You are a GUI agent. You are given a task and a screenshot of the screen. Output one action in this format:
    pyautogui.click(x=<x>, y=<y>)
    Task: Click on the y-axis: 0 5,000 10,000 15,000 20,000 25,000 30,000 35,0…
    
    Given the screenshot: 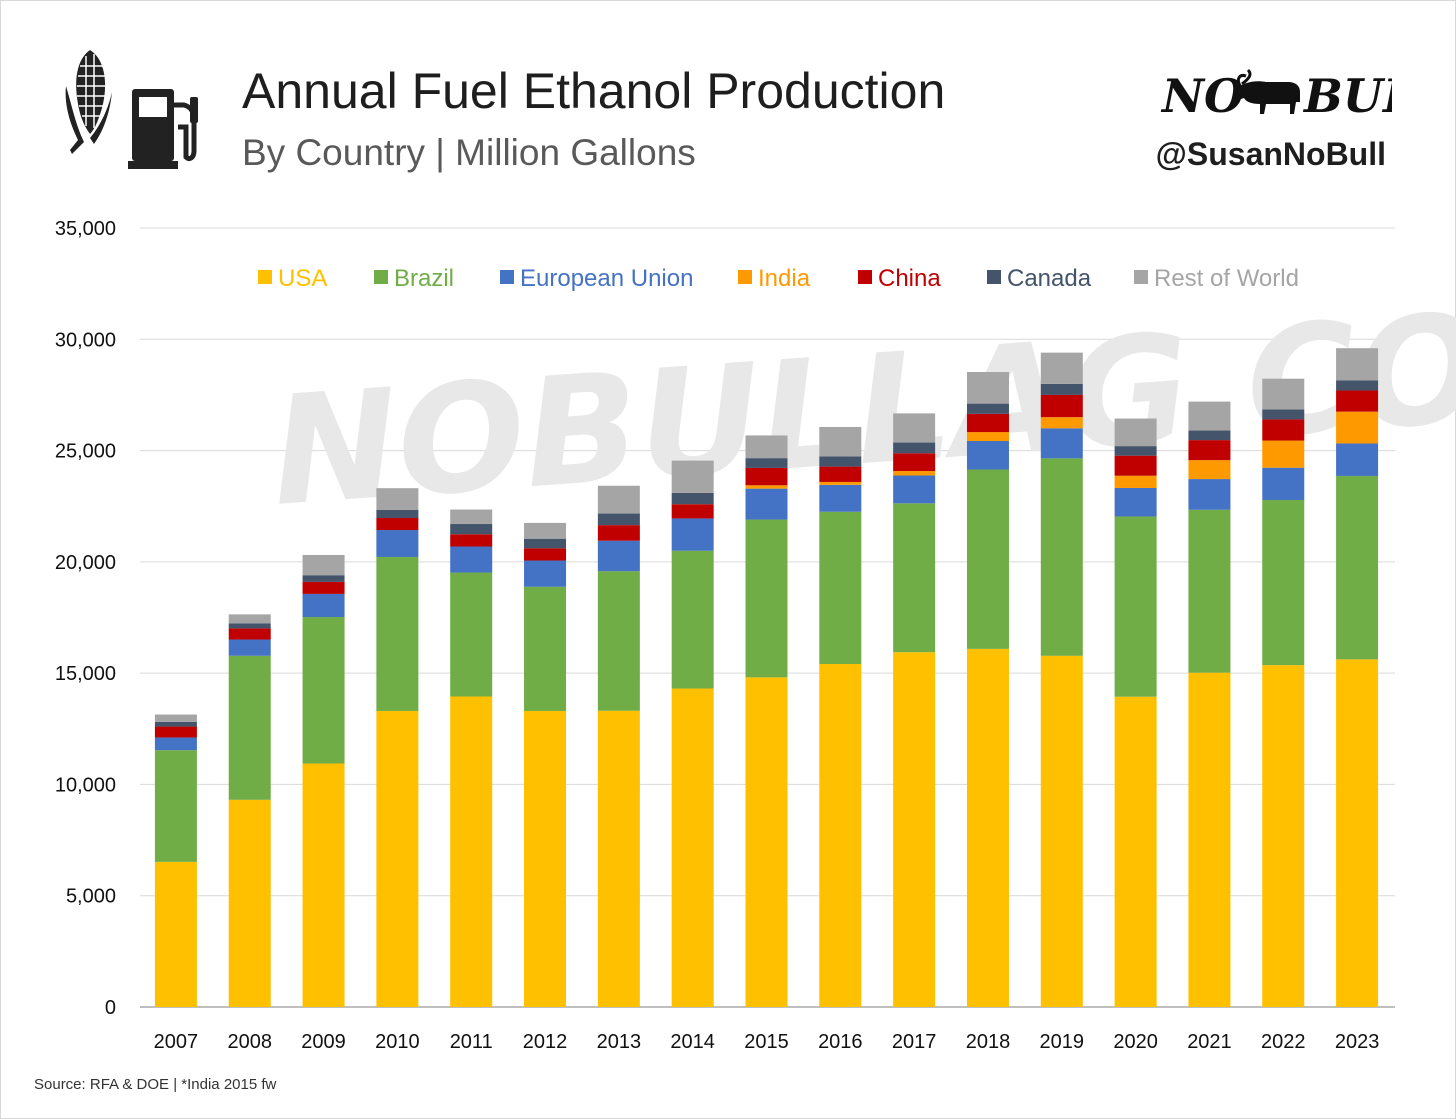 What is the action you would take?
    pyautogui.click(x=85, y=618)
    